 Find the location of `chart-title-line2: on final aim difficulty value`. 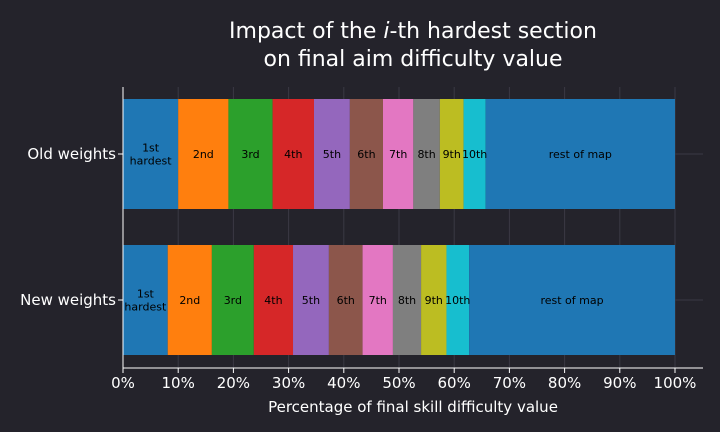

chart-title-line2: on final aim difficulty value is located at coordinates (412, 59).